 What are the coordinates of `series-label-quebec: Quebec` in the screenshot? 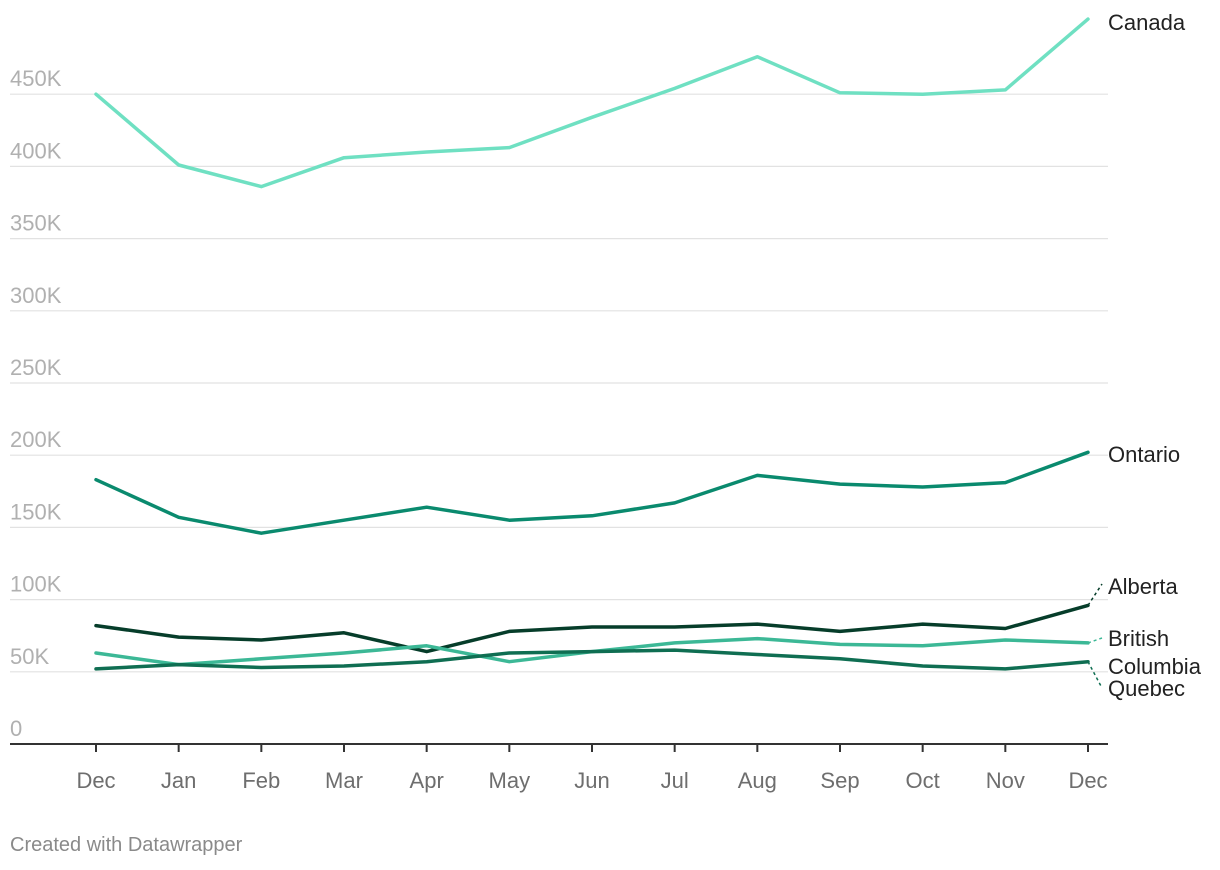 It's located at (1146, 688).